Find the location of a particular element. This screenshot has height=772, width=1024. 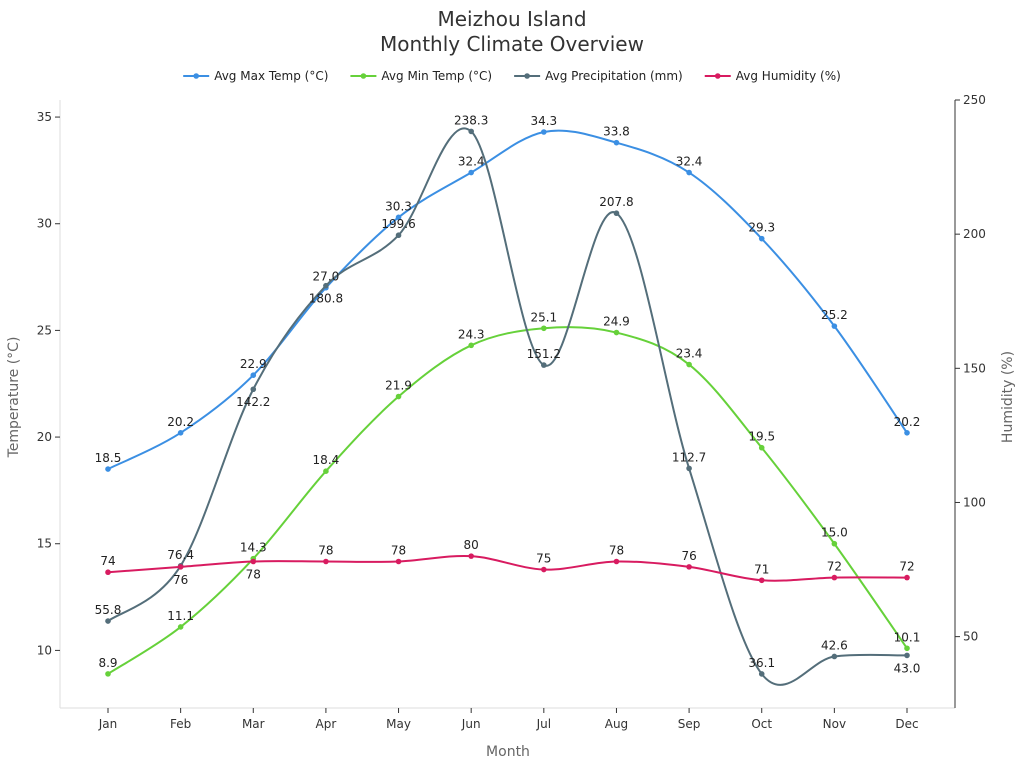

data-label: 24.3 is located at coordinates (471, 334).